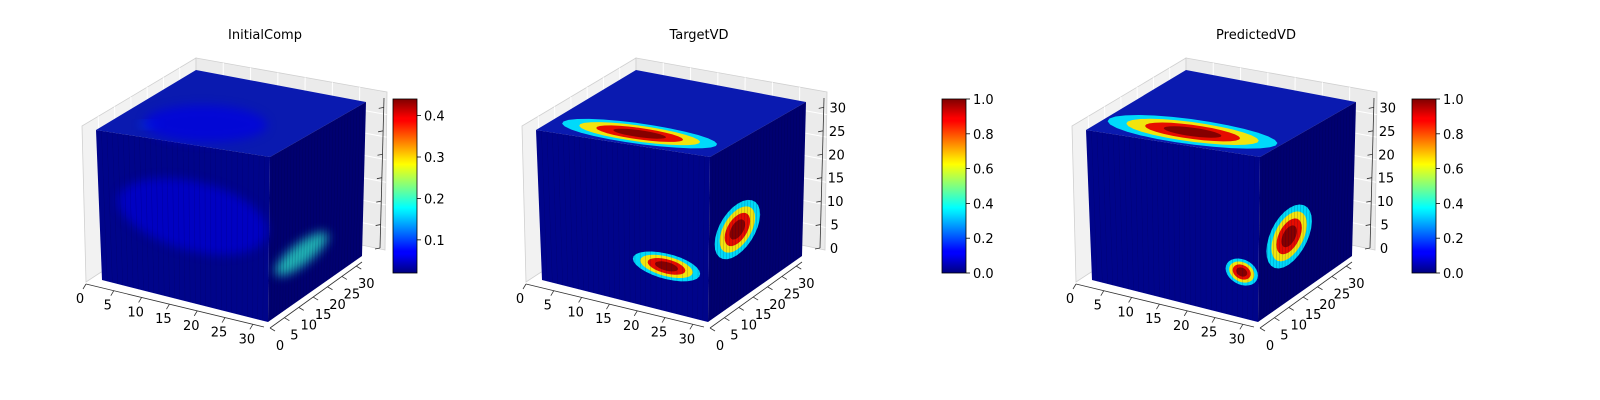 This screenshot has height=400, width=1600. What do you see at coordinates (316, 295) in the screenshot?
I see `y-axis-line` at bounding box center [316, 295].